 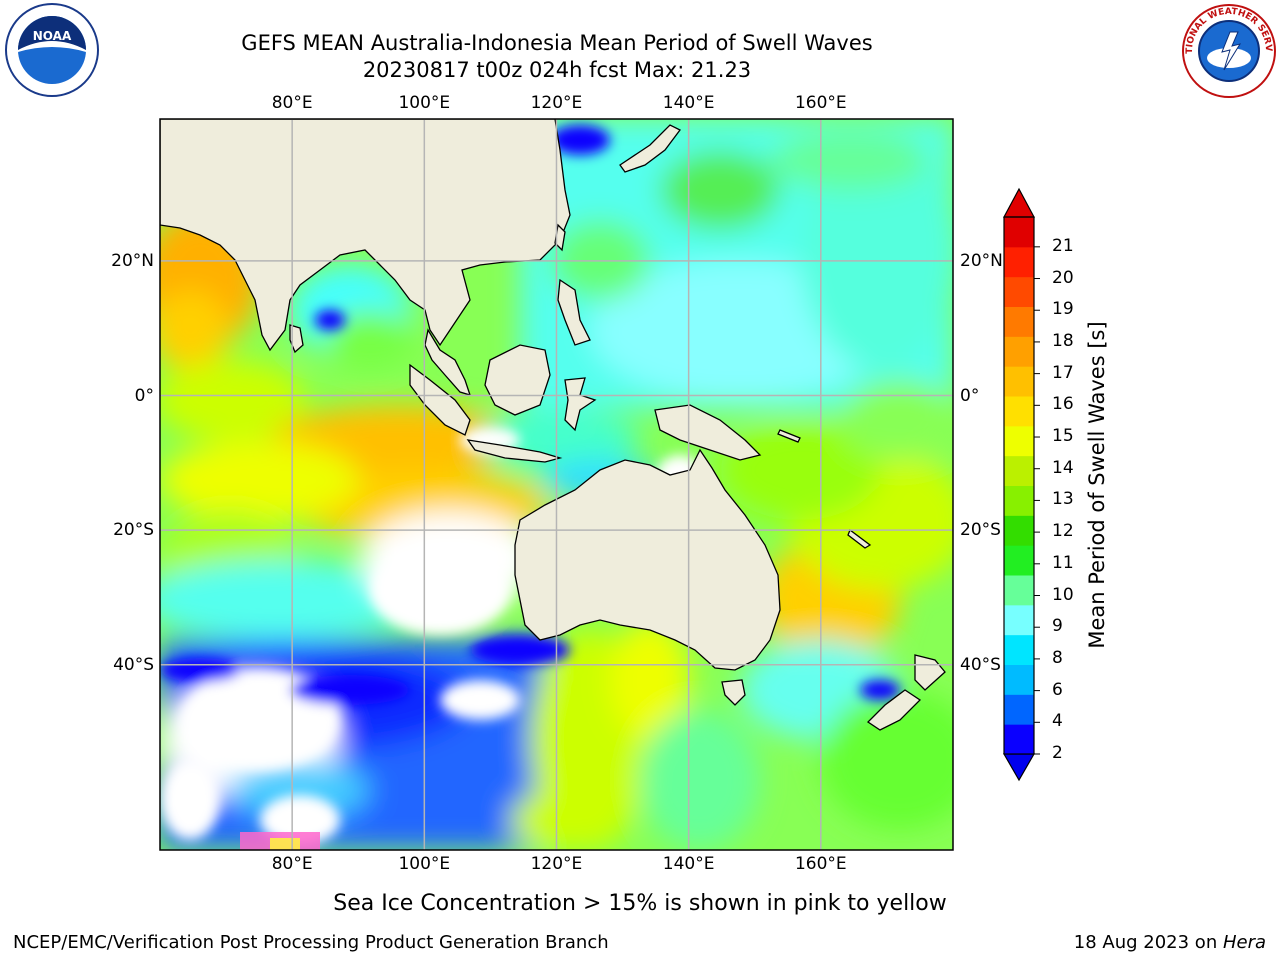 I want to click on land-sri-lanka, so click(x=296, y=339).